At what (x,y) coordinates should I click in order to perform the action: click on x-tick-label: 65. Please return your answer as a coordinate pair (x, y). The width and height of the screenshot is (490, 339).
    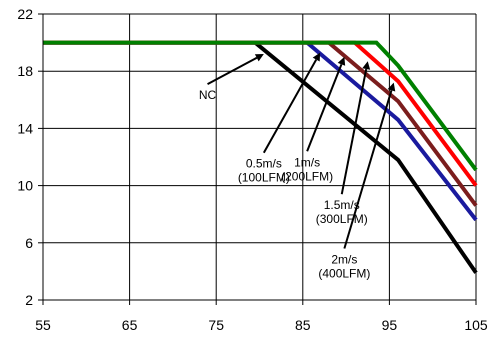
    Looking at the image, I should click on (130, 325).